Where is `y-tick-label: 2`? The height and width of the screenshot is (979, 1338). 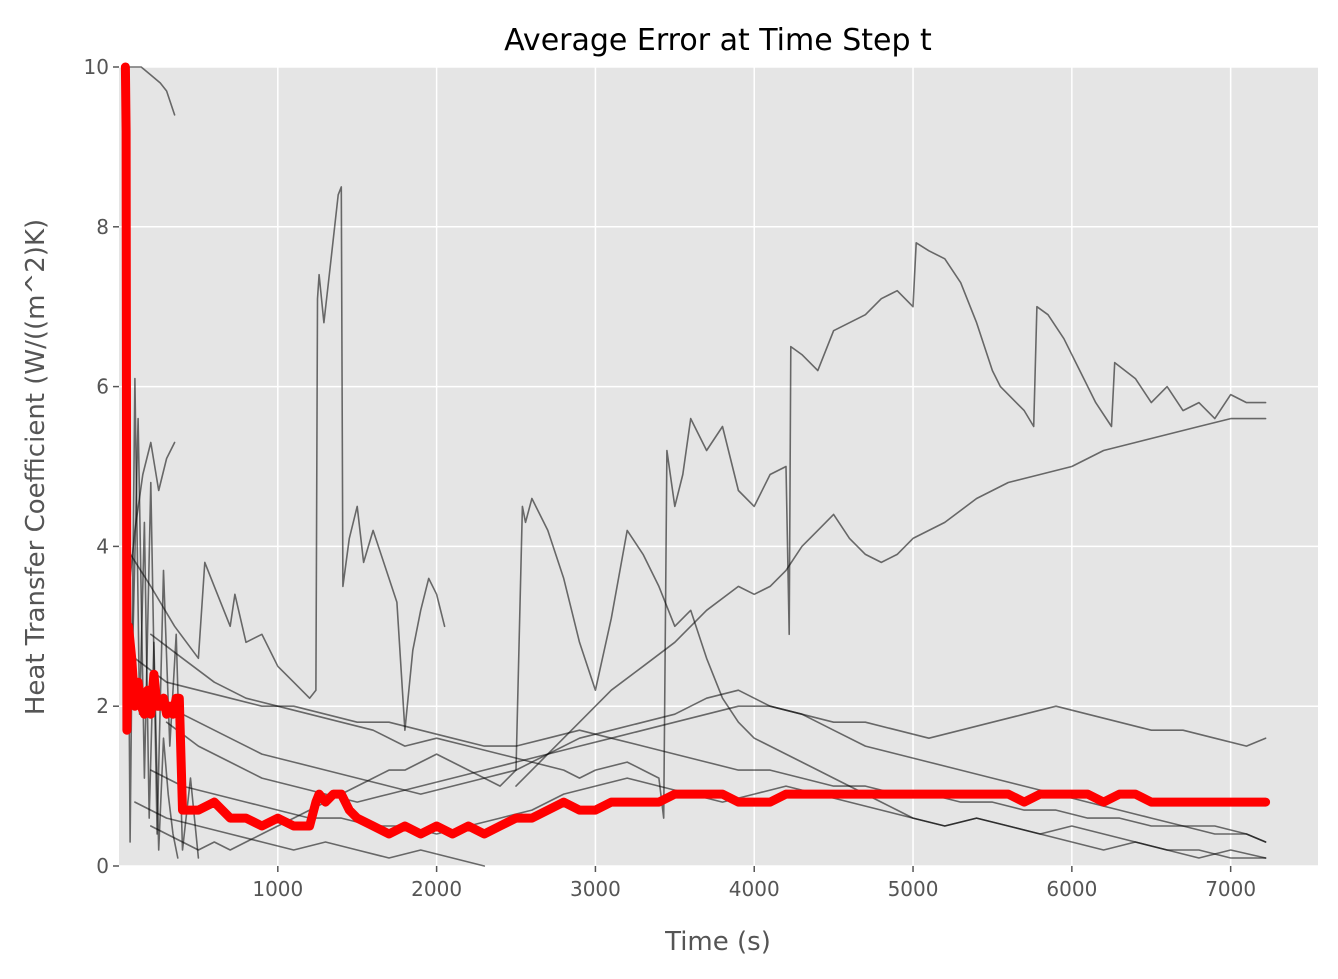 y-tick-label: 2 is located at coordinates (102, 706).